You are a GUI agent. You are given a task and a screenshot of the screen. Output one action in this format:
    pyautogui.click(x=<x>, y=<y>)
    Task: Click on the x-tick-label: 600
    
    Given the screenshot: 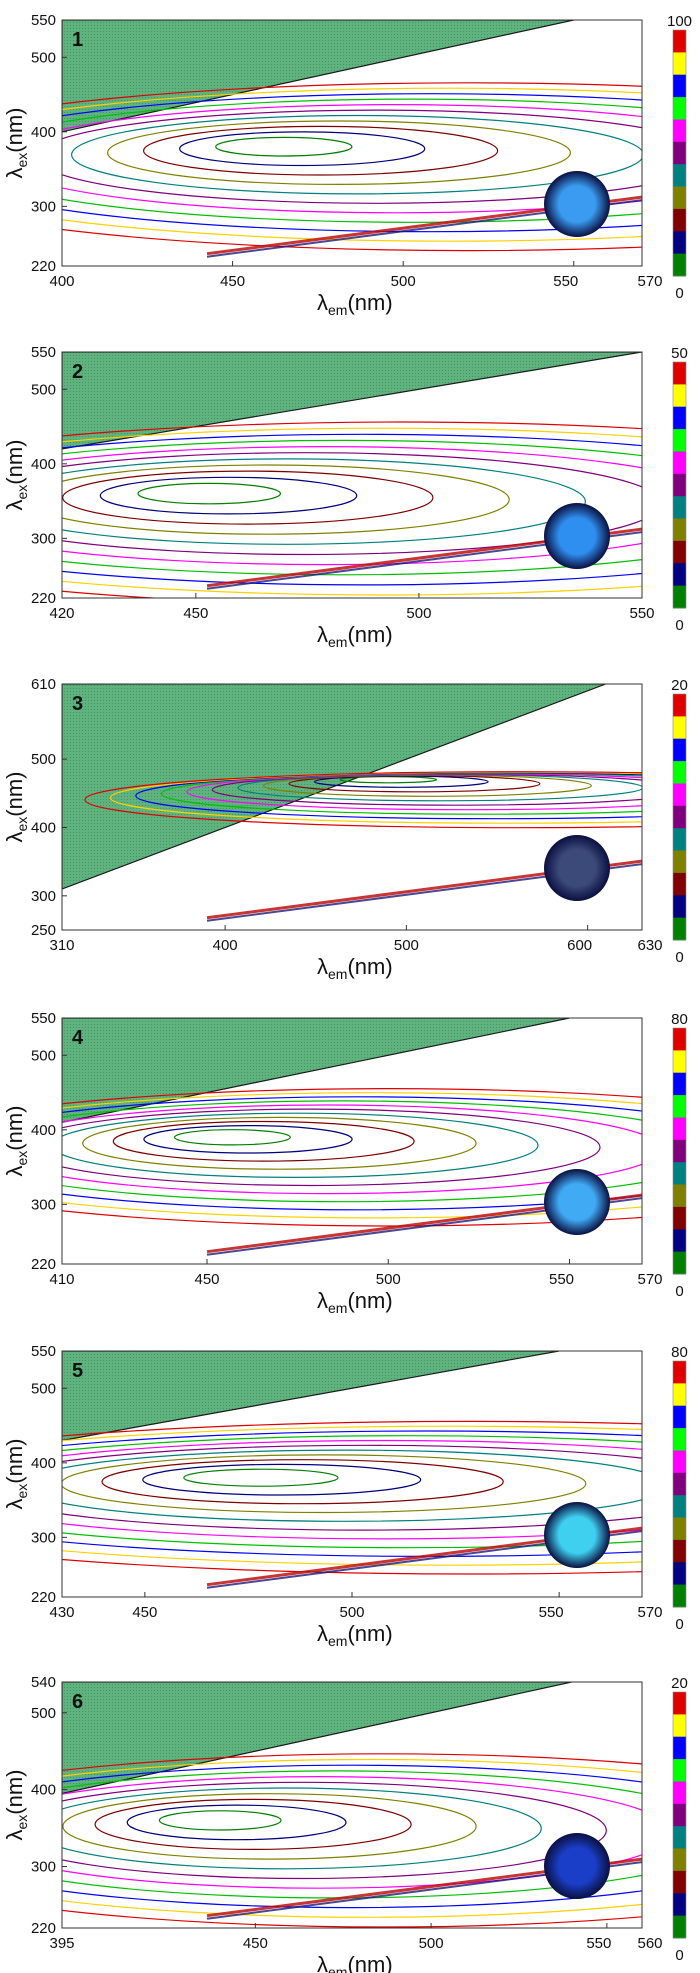 What is the action you would take?
    pyautogui.click(x=579, y=945)
    